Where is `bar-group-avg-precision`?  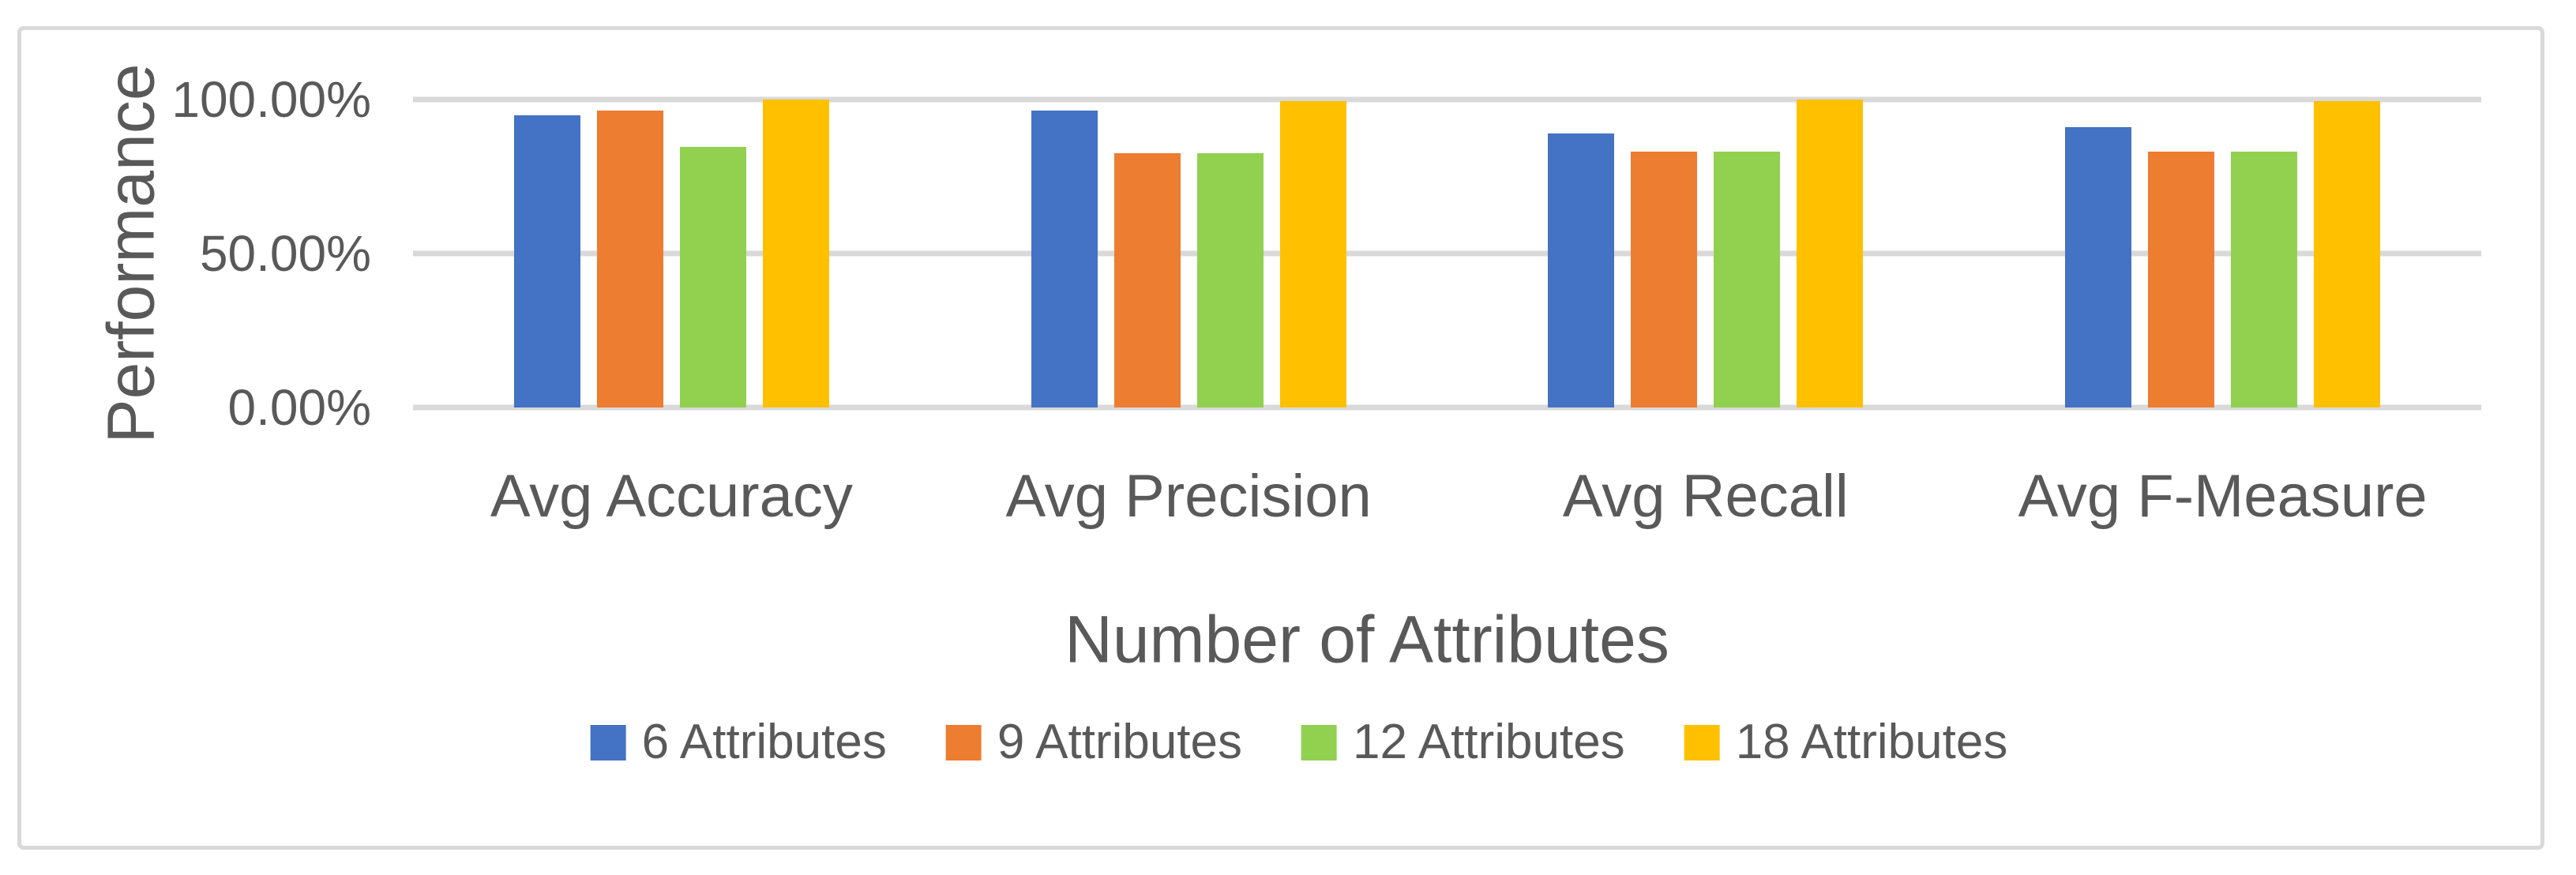
bar-group-avg-precision is located at coordinates (1189, 253).